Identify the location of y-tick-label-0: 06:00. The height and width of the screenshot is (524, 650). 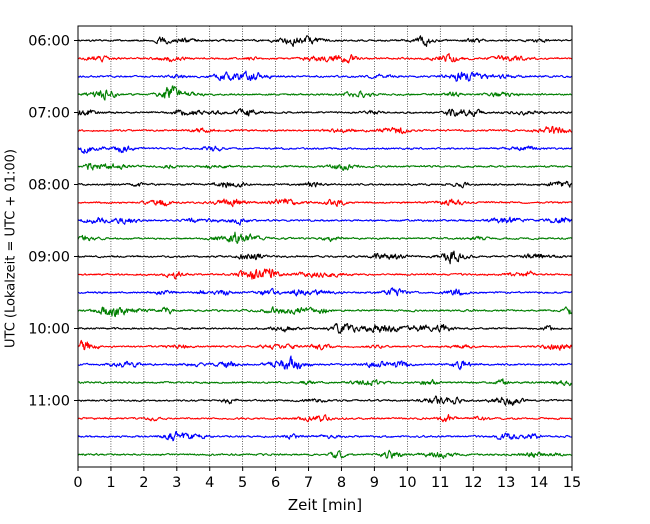
(49, 42).